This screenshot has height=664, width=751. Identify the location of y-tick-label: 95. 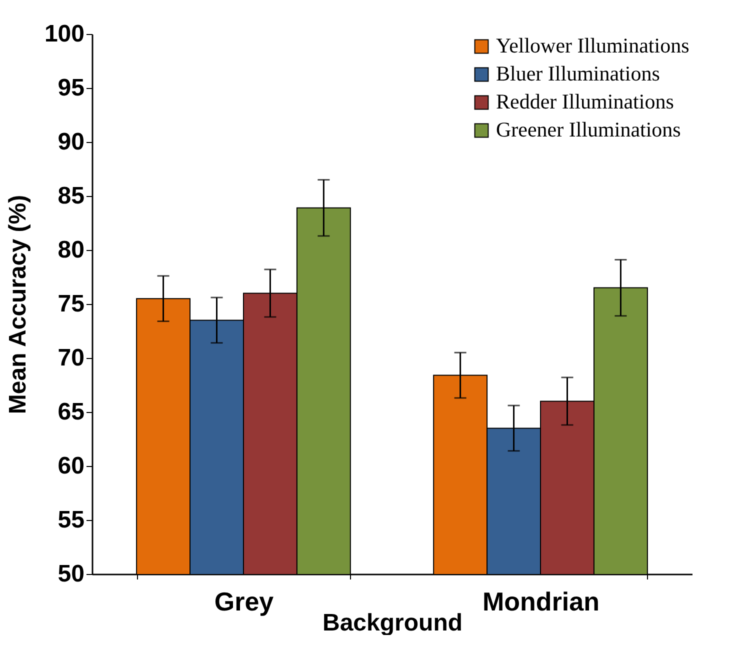
(71, 88).